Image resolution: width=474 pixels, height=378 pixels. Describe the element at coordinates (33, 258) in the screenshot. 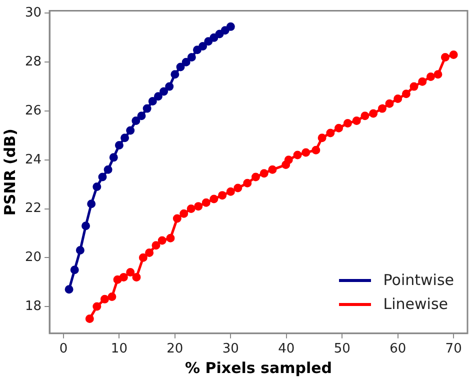

I see `y-tick-label: 20` at that location.